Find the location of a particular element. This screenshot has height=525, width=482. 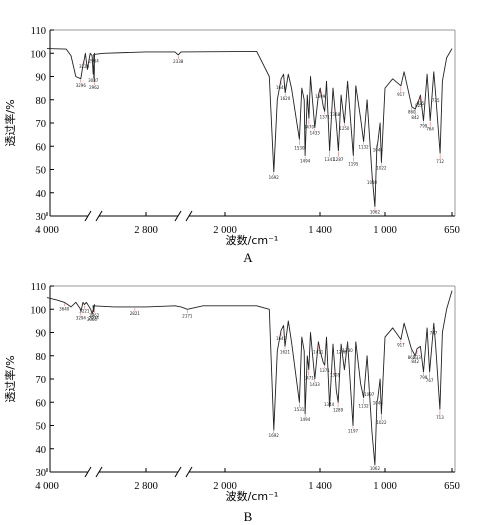

y-tick-label: 90 is located at coordinates (41, 78).